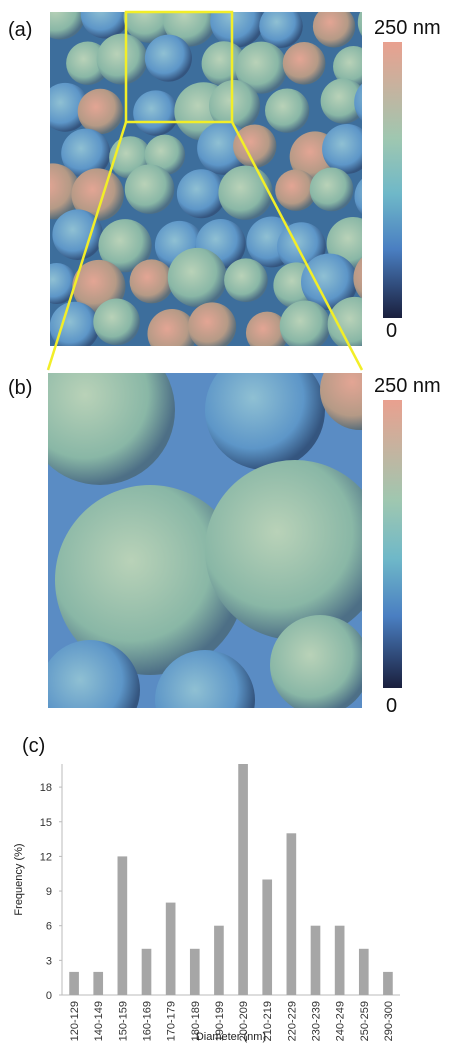  Describe the element at coordinates (123, 1021) in the screenshot. I see `x-tick-label: 150-159` at that location.